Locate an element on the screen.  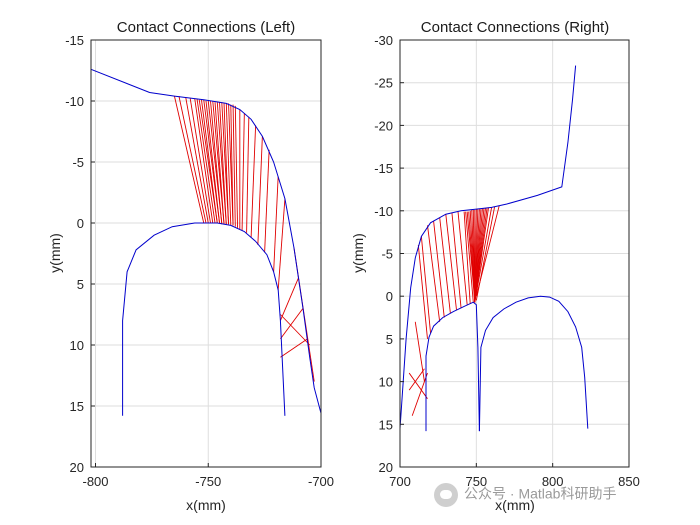
right-y-tick-label: 0 is located at coordinates (389, 296).